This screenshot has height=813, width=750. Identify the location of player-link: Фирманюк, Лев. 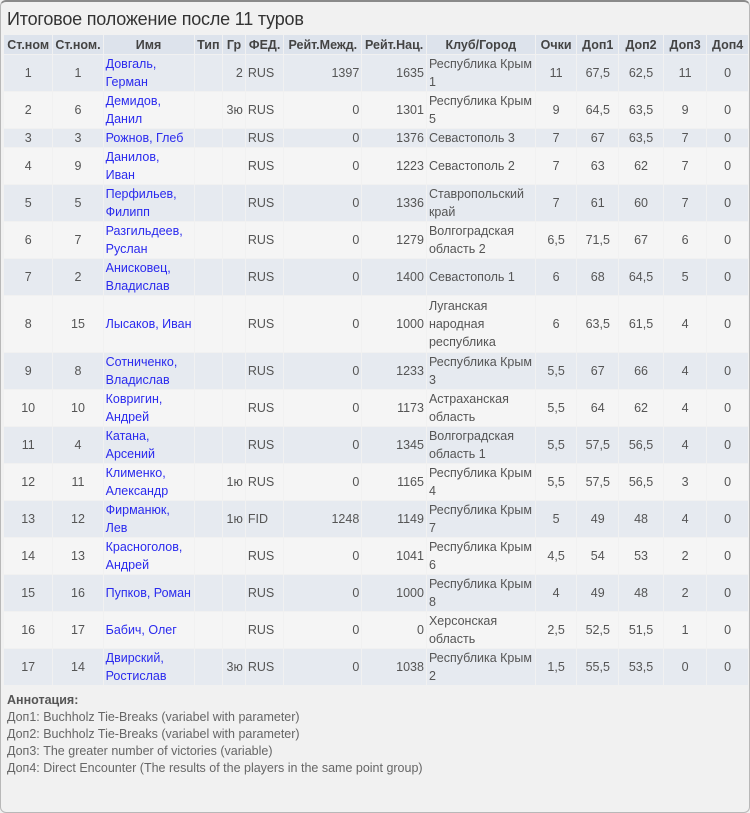
(137, 519).